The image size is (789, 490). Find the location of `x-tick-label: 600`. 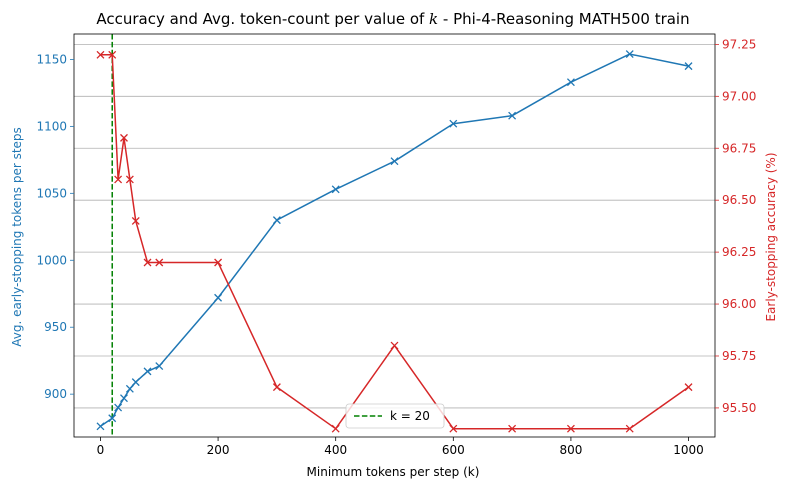

x-tick-label: 600 is located at coordinates (453, 450).